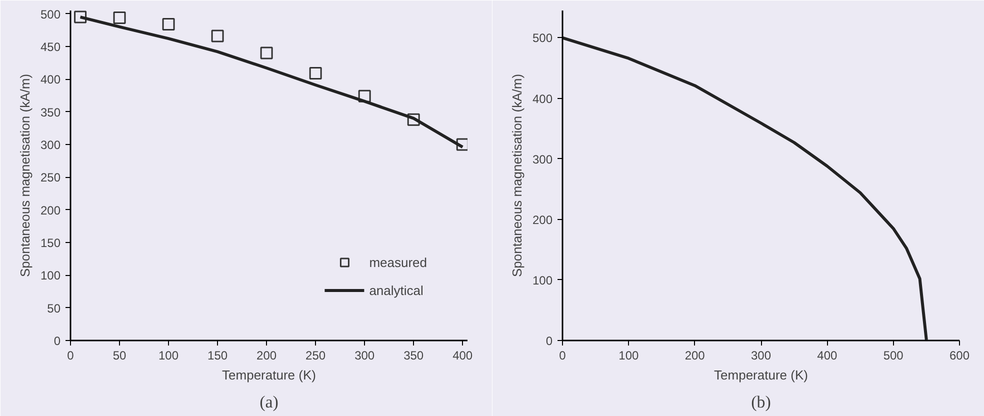  I want to click on legend-label: analytical, so click(396, 290).